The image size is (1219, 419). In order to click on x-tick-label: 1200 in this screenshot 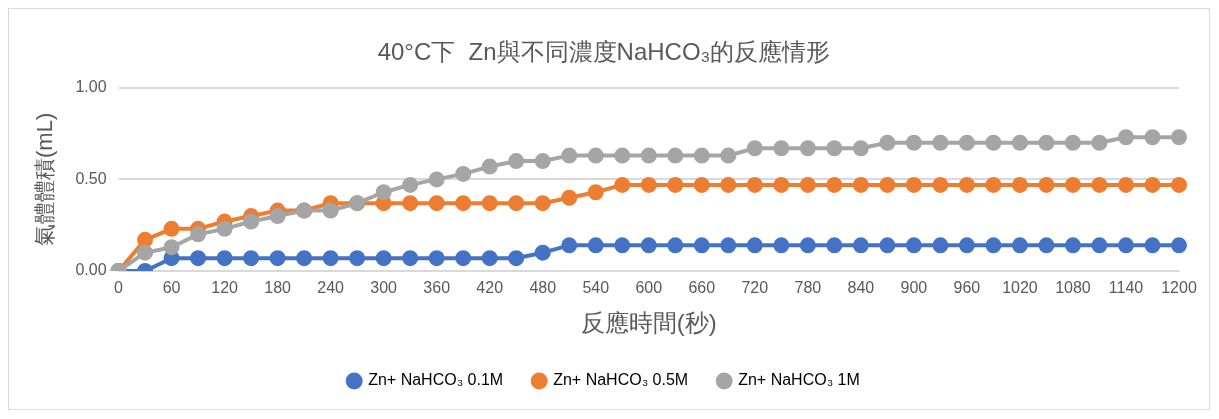, I will do `click(1179, 288)`.